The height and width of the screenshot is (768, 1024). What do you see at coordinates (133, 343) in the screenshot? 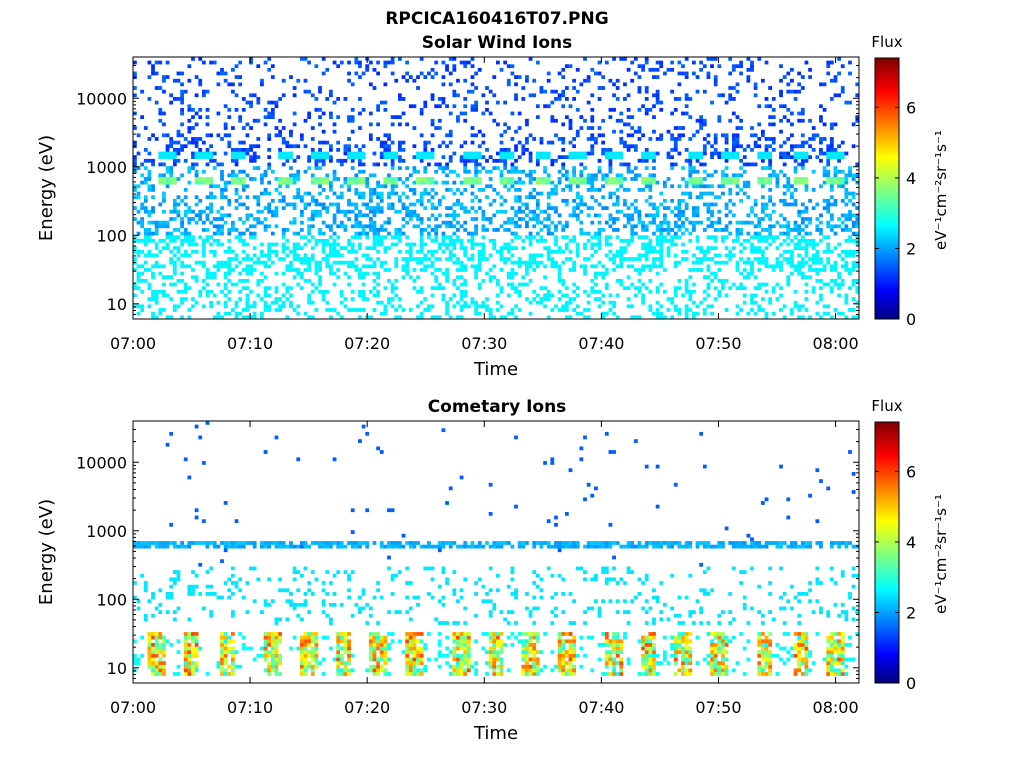
I see `x-tick-label: 07:00` at bounding box center [133, 343].